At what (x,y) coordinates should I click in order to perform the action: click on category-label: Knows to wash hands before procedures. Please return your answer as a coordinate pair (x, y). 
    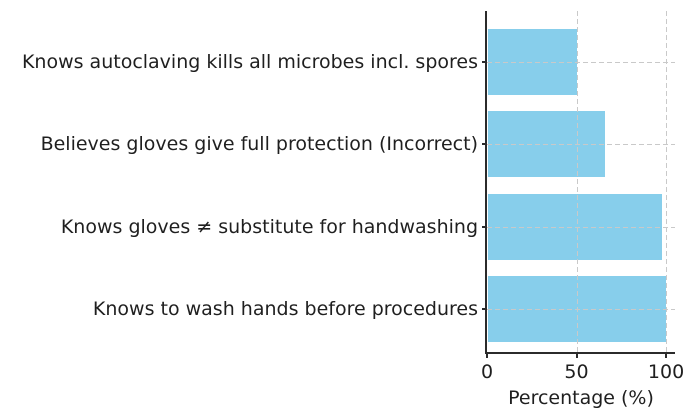
    Looking at the image, I should click on (285, 308).